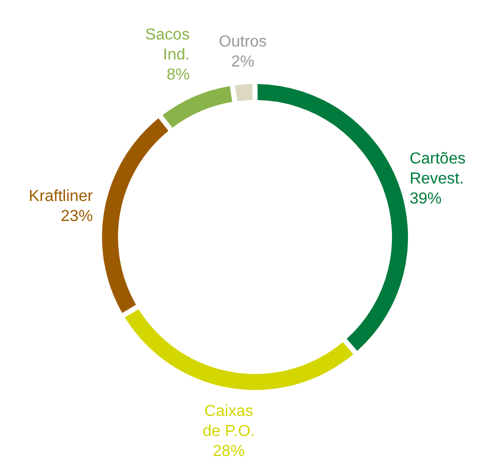 This screenshot has width=492, height=463. Describe the element at coordinates (61, 196) in the screenshot. I see `slice-label: Kraftliner` at that location.